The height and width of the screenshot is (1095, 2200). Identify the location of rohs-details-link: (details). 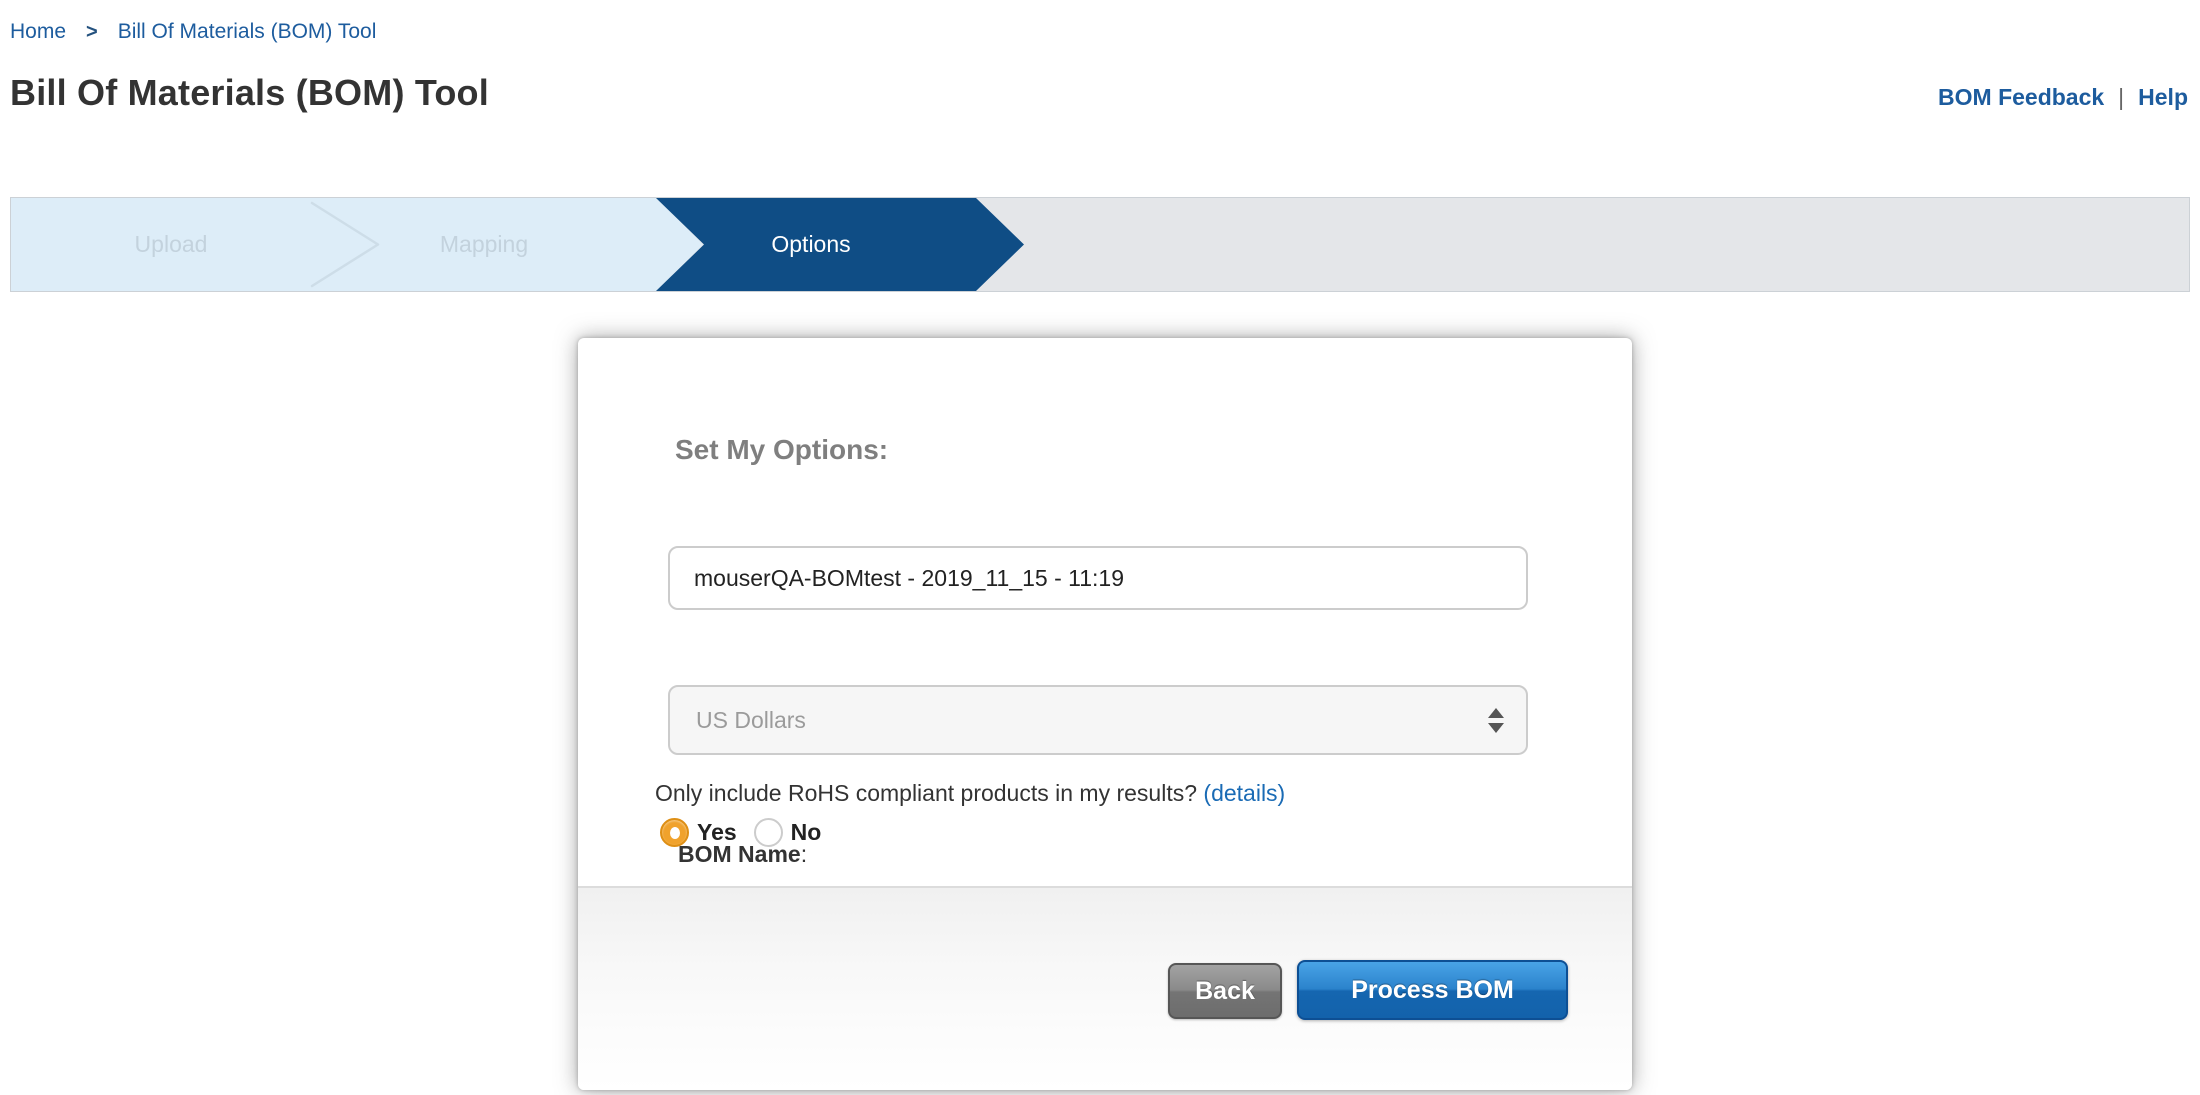
(1244, 793).